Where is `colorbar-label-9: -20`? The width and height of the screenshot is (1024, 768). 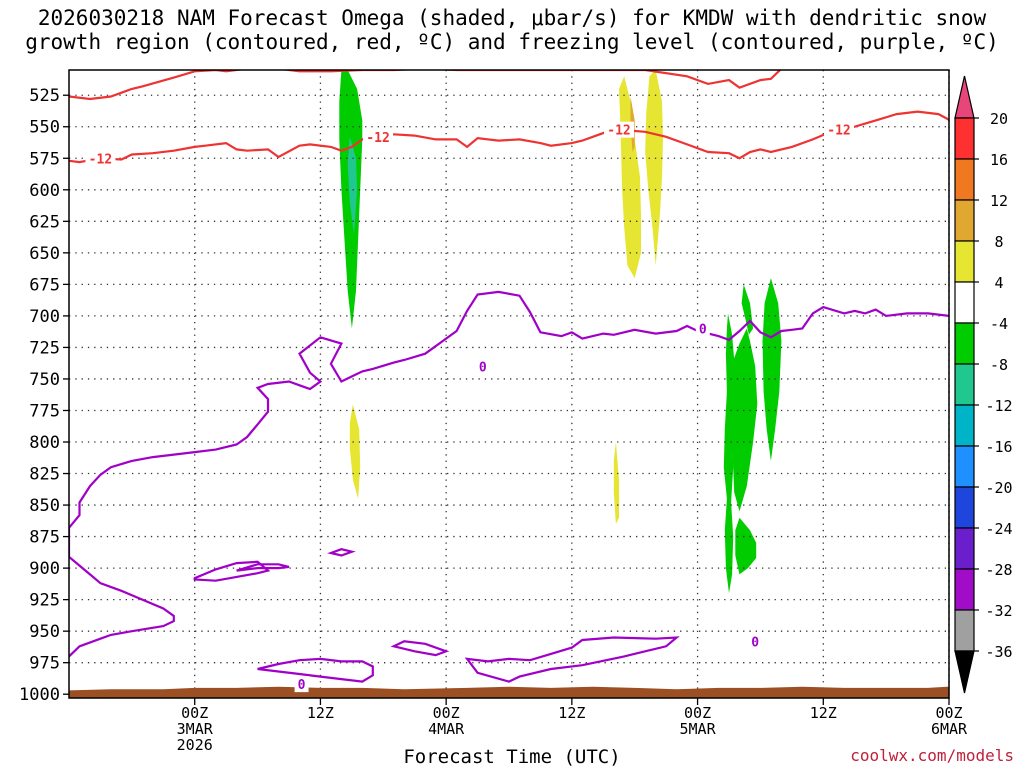
colorbar-label-9: -20 is located at coordinates (998, 488).